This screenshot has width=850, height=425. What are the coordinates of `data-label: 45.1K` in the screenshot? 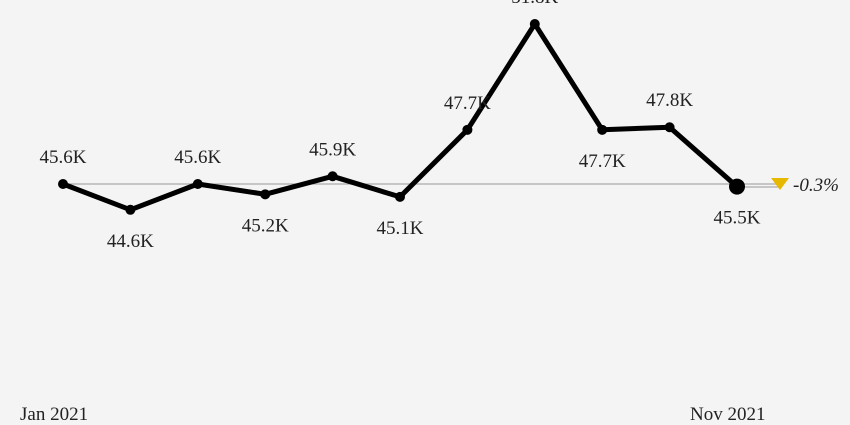 It's located at (400, 228).